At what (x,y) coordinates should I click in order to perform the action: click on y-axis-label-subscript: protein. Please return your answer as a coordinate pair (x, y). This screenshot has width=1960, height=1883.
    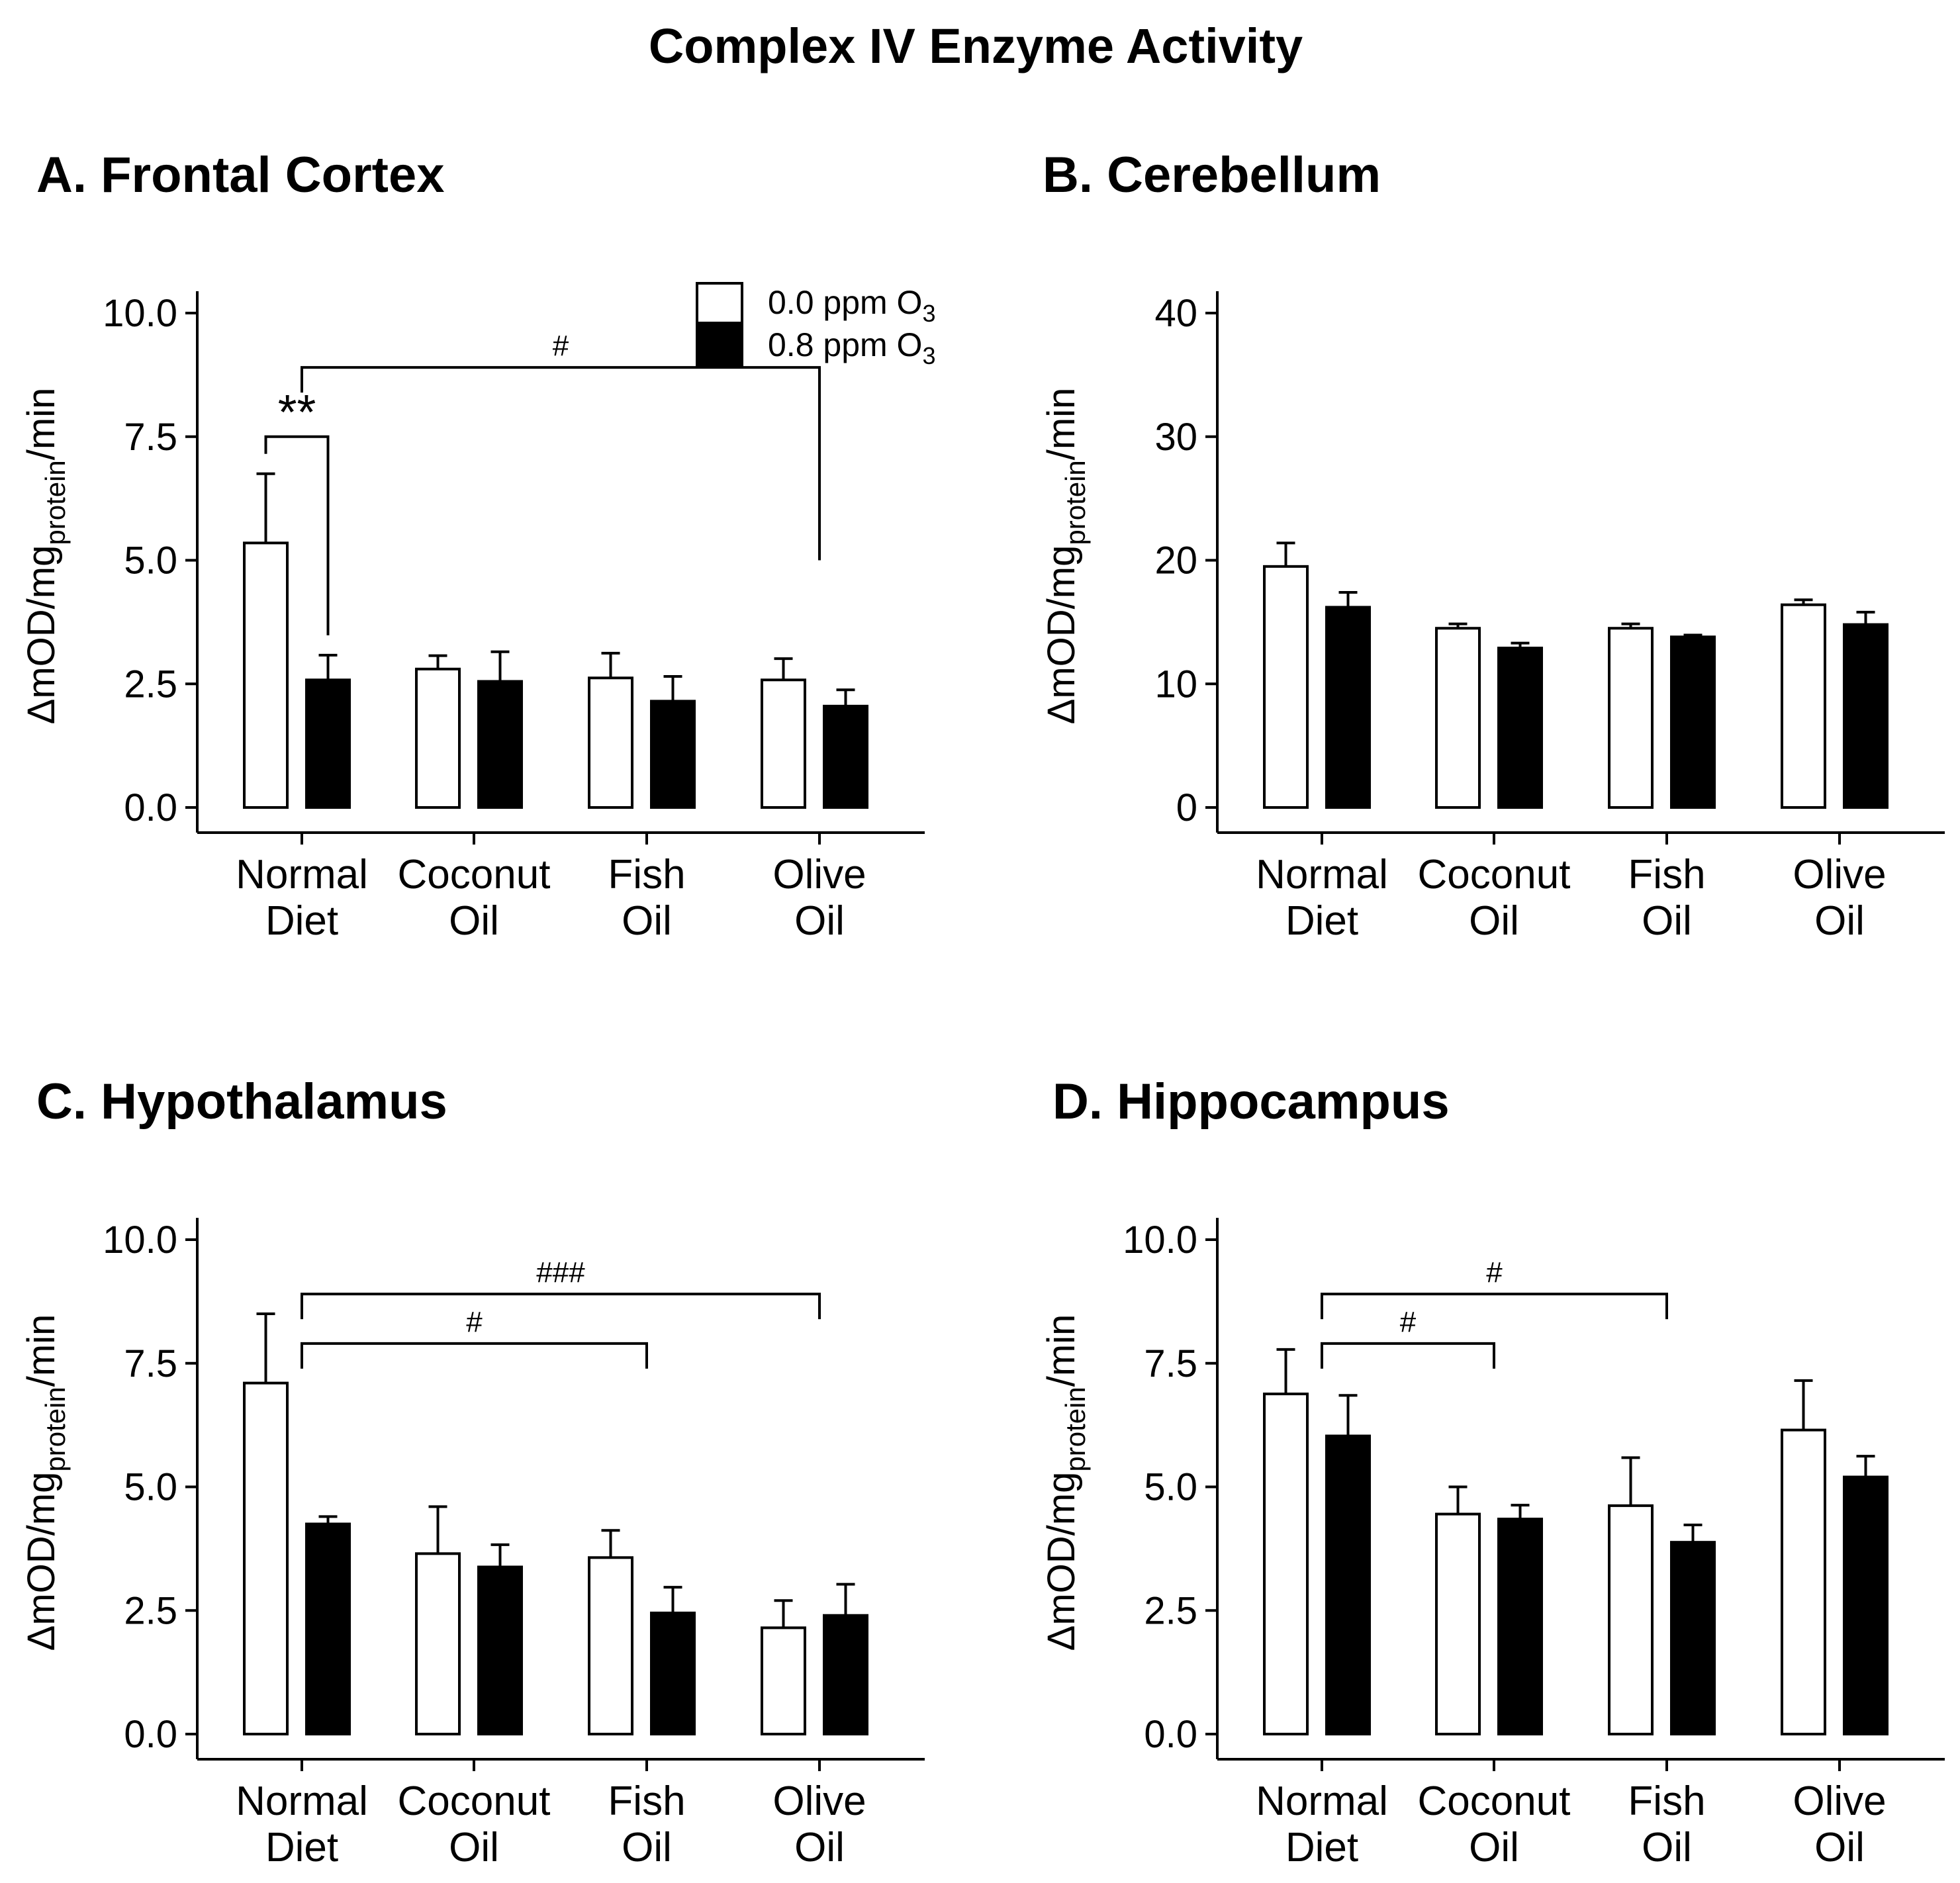
    Looking at the image, I should click on (1075, 1429).